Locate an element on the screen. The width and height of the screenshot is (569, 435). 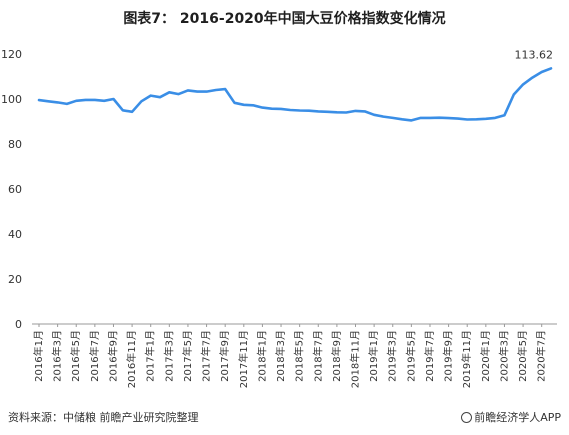
y-tick-labels: 0 20 40 60 80 100 120 is located at coordinates (11, 189).